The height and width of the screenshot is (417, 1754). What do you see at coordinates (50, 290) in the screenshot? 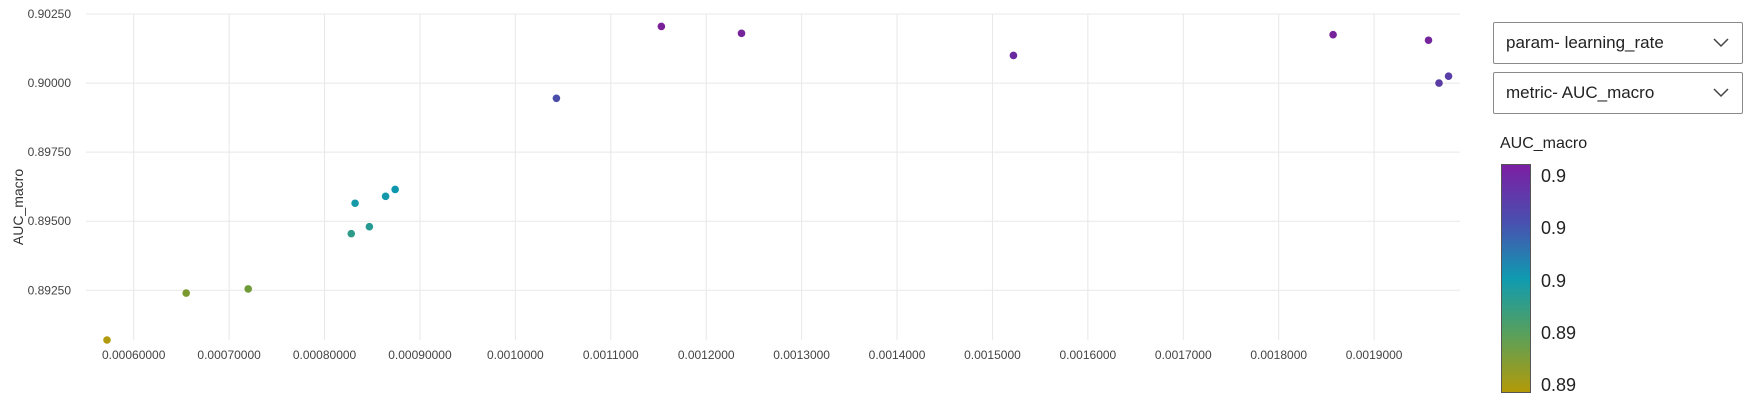
I see `y-tick-label: 0.89250` at bounding box center [50, 290].